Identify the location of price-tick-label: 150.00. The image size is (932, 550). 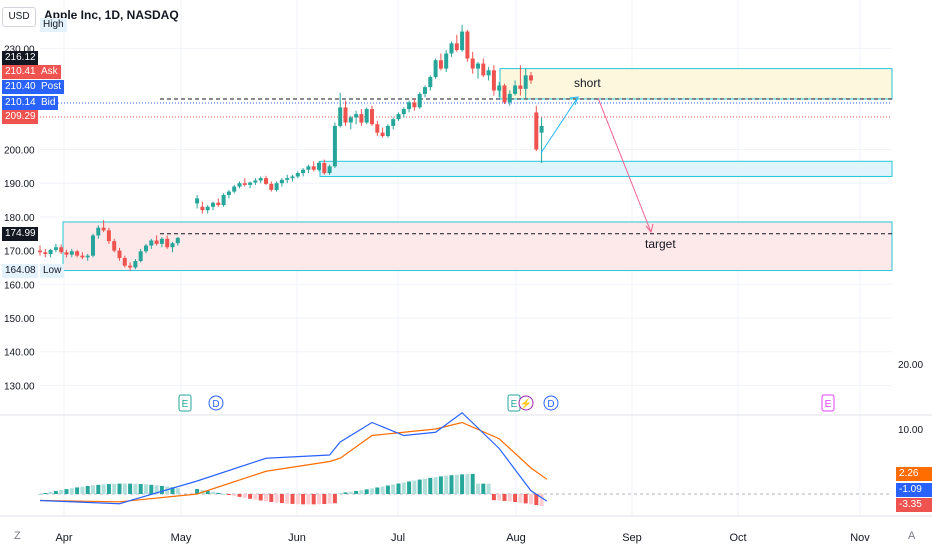
(19, 319).